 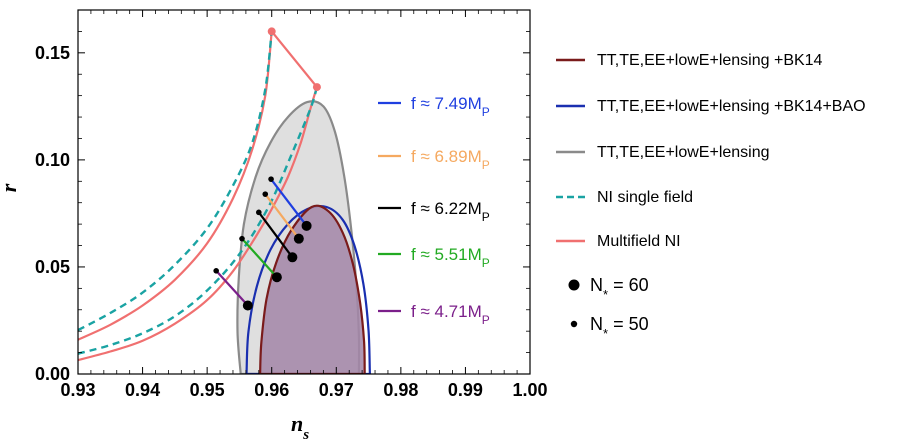 I want to click on coupling-annotation-label-2: f ≈ 6.89MP, so click(x=450, y=159).